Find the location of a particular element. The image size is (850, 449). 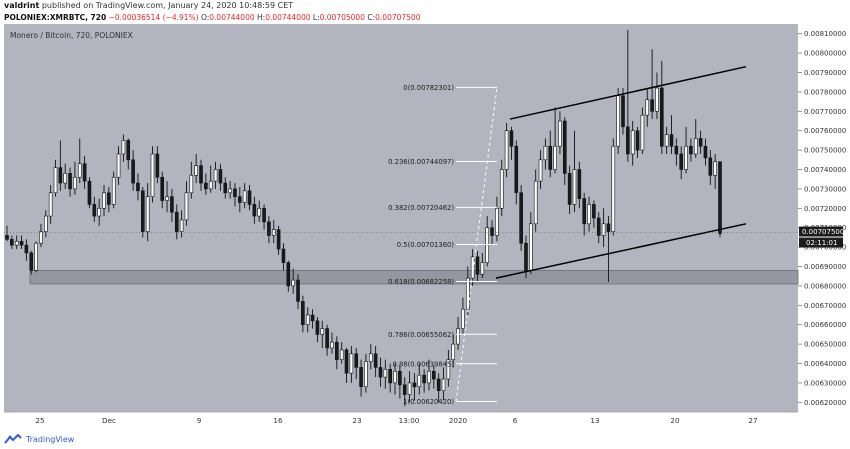

x-tick-label: 16 is located at coordinates (278, 420).